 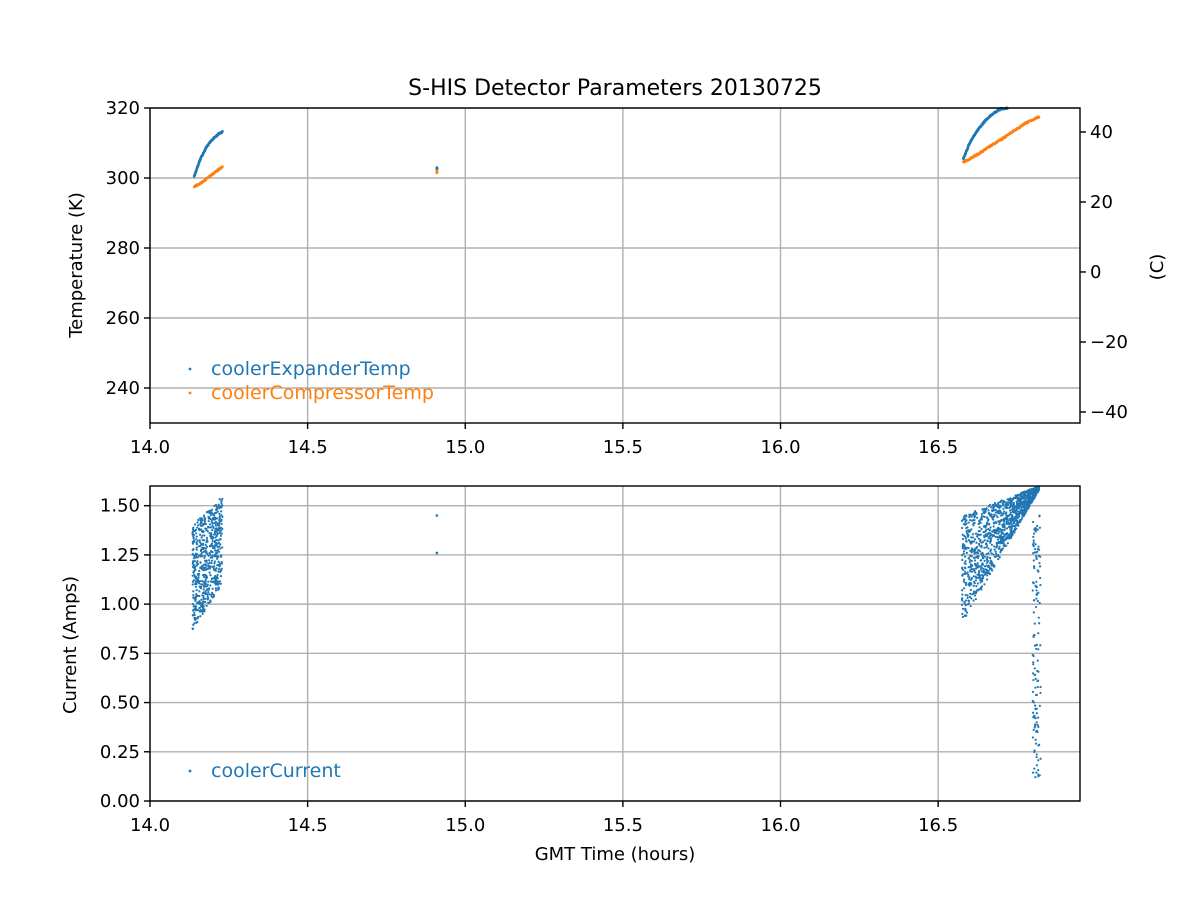 What do you see at coordinates (120, 801) in the screenshot?
I see `bottom-y-tick-label: 0.00` at bounding box center [120, 801].